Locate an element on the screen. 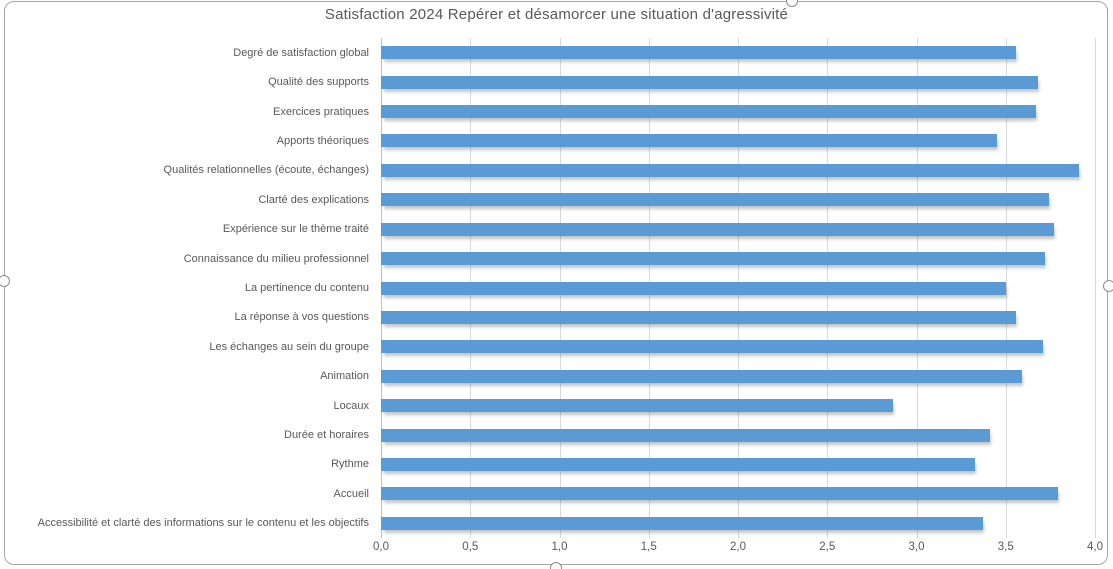 This screenshot has width=1113, height=569. category-label: Apports théoriques is located at coordinates (322, 140).